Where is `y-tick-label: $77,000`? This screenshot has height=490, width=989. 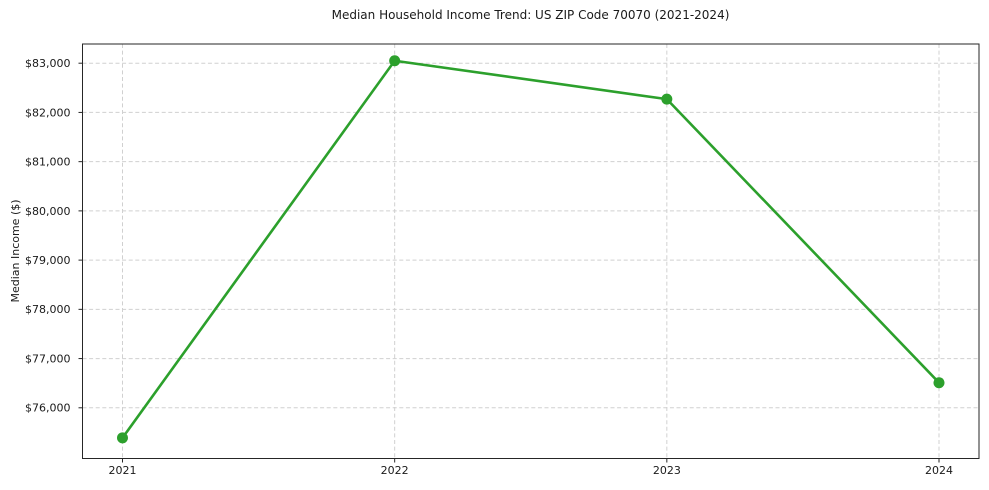 y-tick-label: $77,000 is located at coordinates (48, 358).